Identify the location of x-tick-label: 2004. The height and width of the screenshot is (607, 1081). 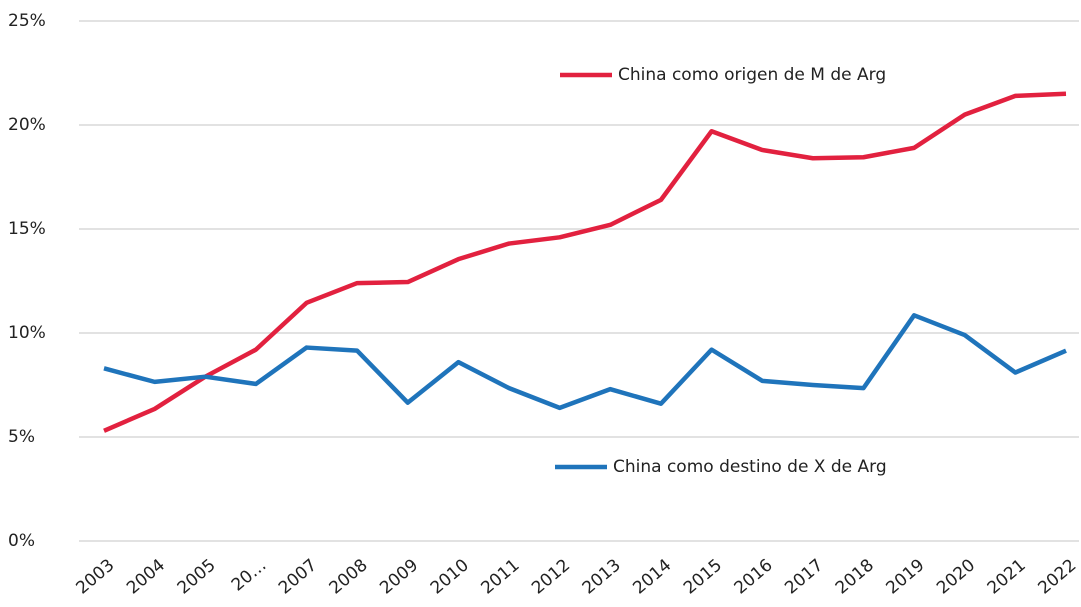
(146, 576).